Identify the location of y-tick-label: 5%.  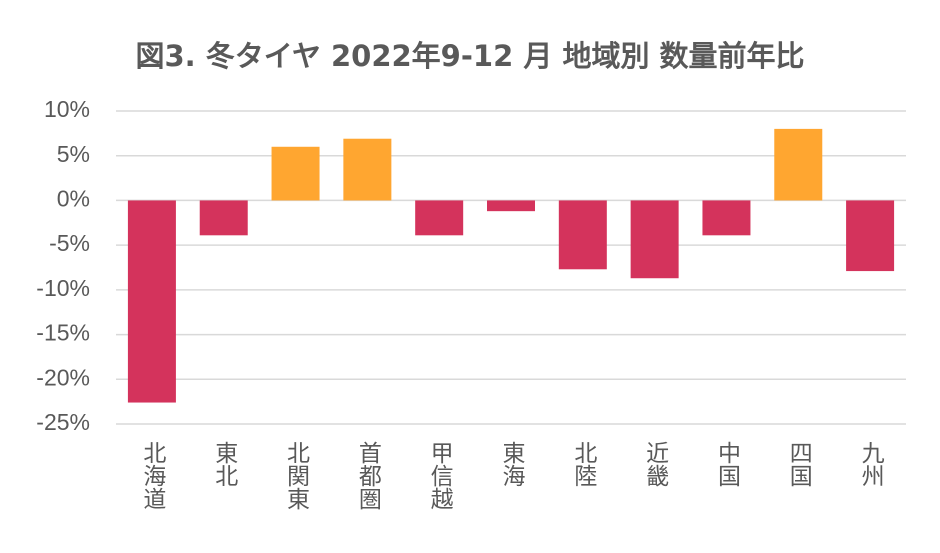
(73, 154).